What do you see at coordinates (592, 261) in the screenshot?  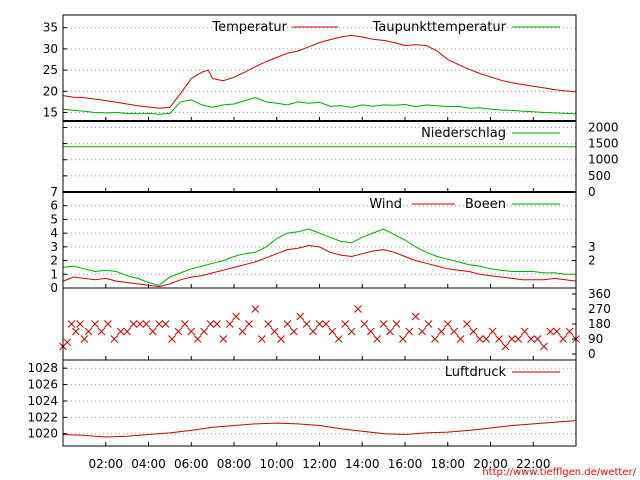 I see `wind-right-tick-label: 2` at bounding box center [592, 261].